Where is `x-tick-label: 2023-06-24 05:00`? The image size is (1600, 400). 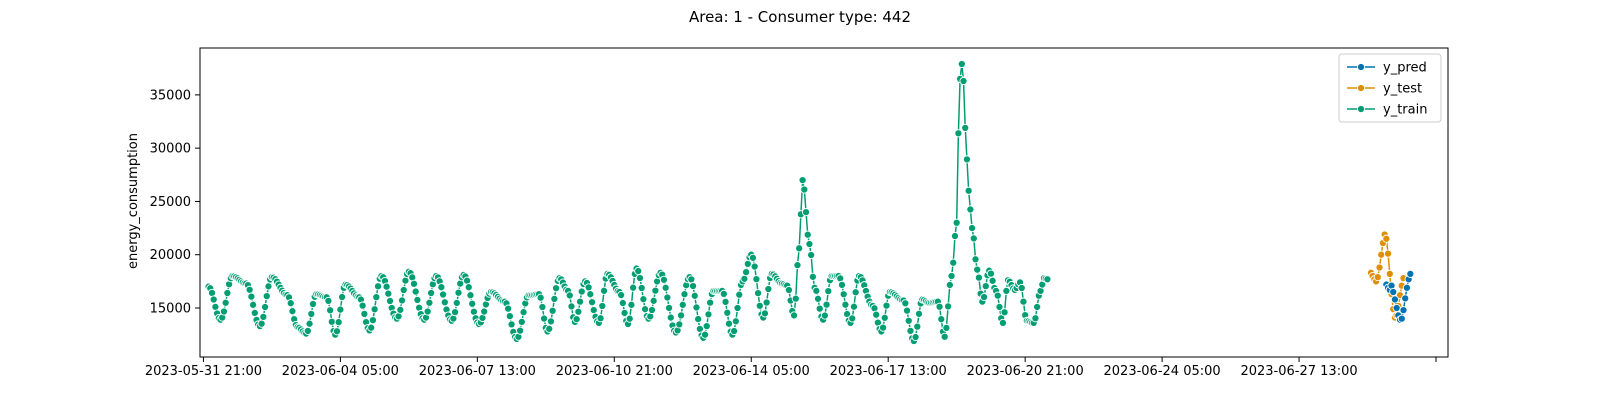
x-tick-label: 2023-06-24 05:00 is located at coordinates (1162, 371).